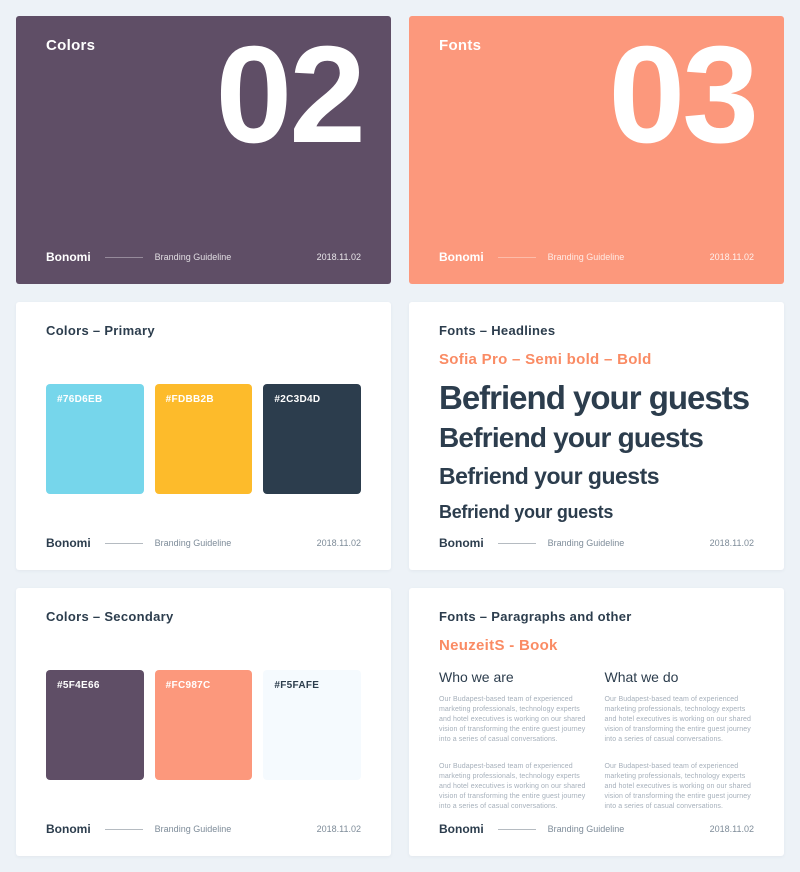 The height and width of the screenshot is (872, 800). I want to click on section-number: 02, so click(290, 95).